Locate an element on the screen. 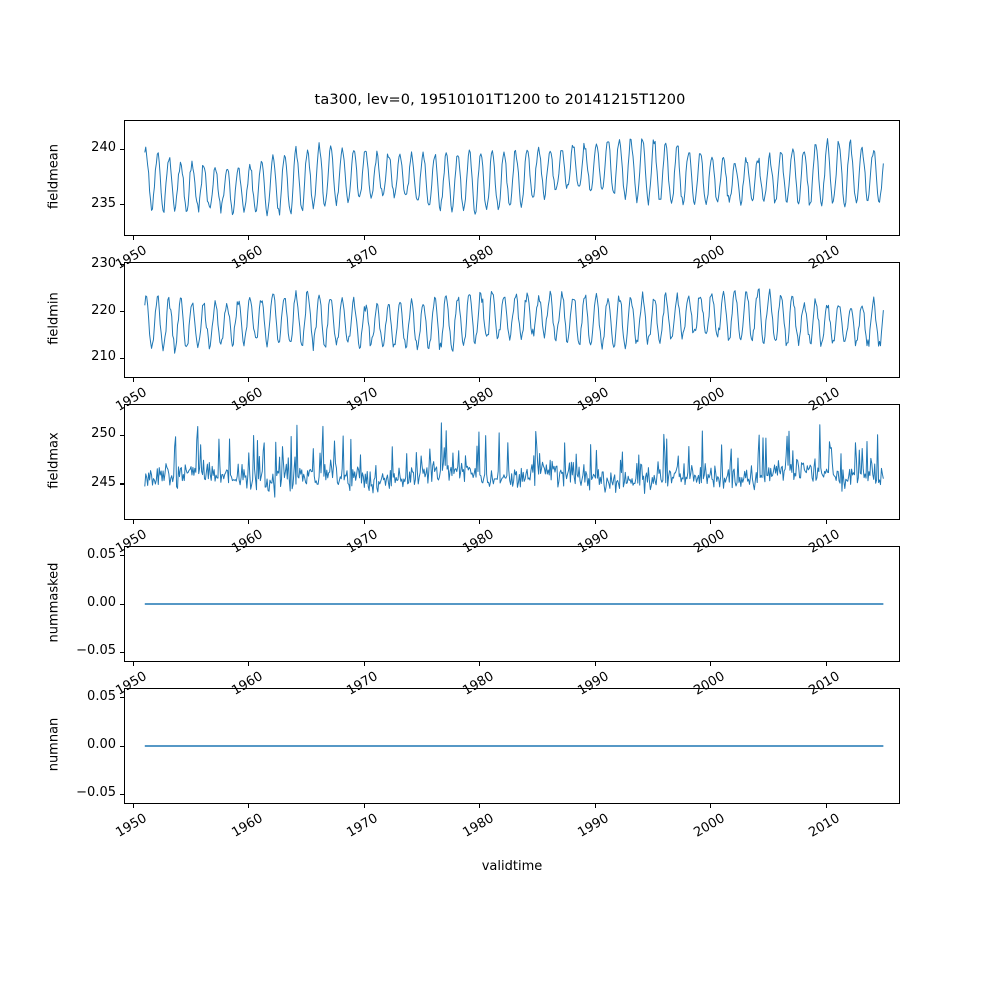 The width and height of the screenshot is (1000, 1000). y-tick-label-fieldmax-1: 250 is located at coordinates (103, 434).